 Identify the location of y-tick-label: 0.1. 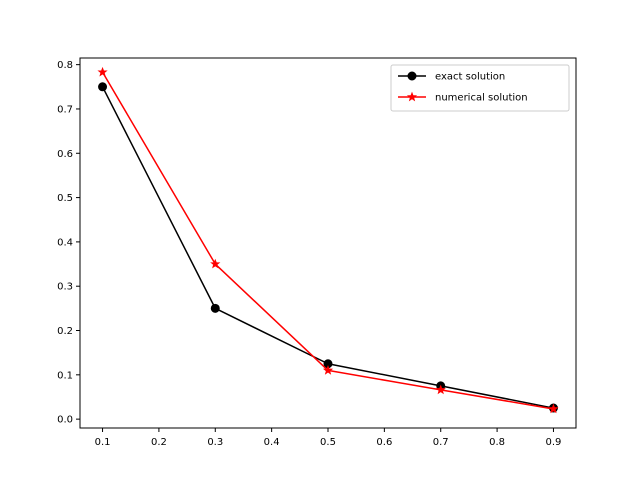
(65, 375).